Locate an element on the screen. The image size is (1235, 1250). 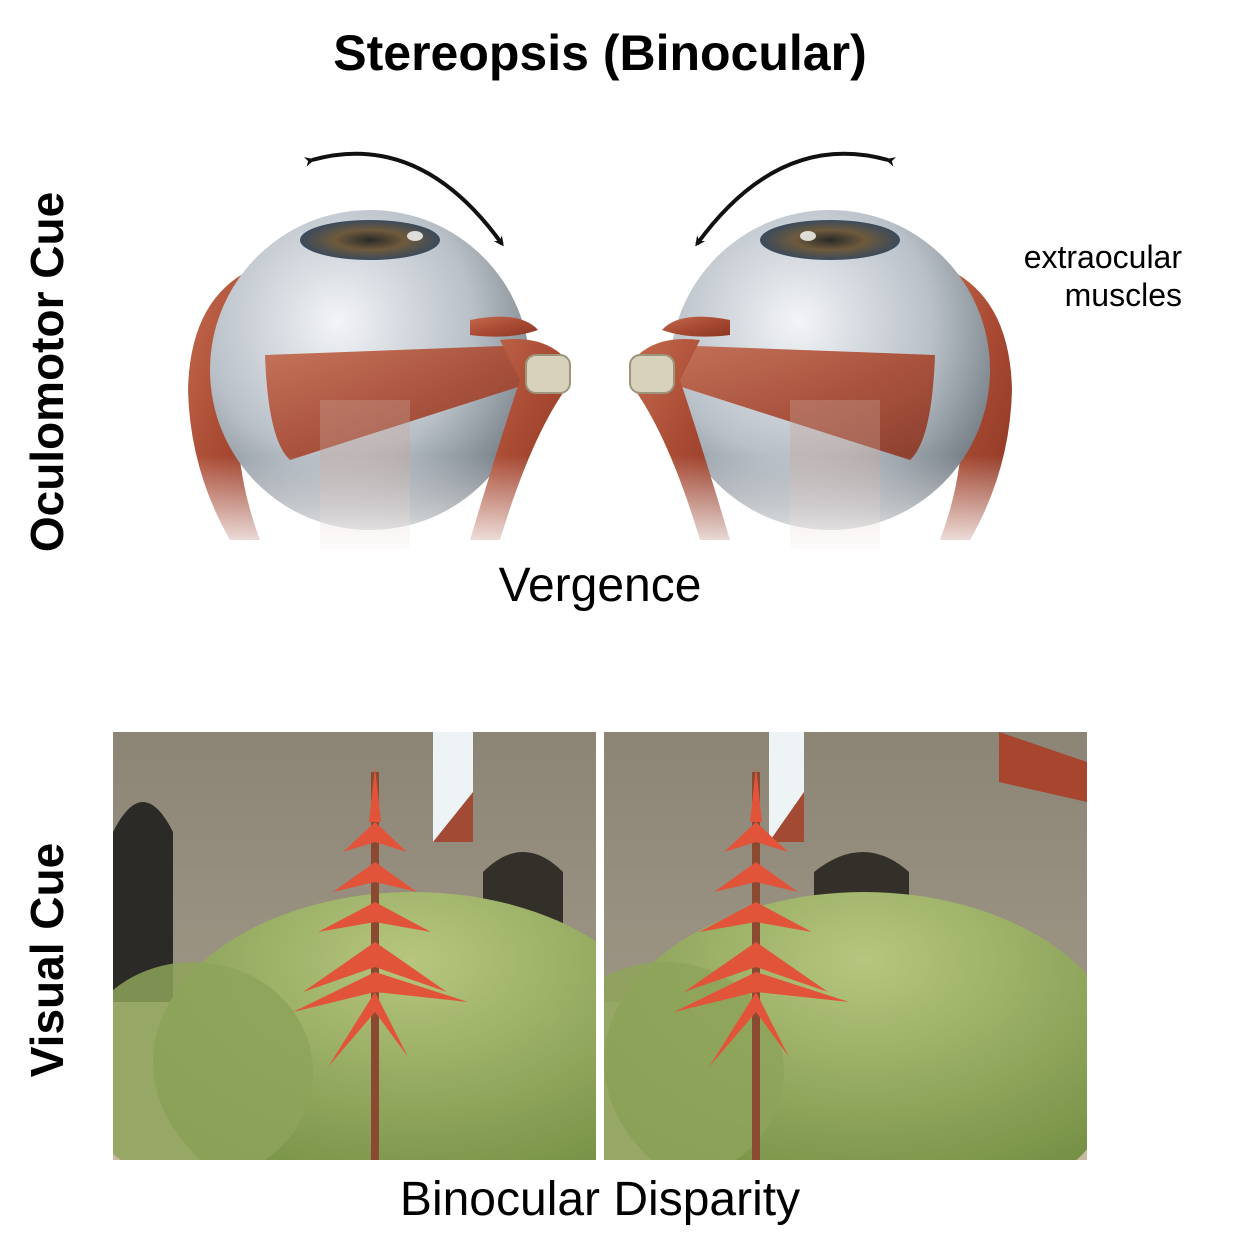
extraocular-muscles-annotation: extraocular muscles is located at coordinates (1071, 276).